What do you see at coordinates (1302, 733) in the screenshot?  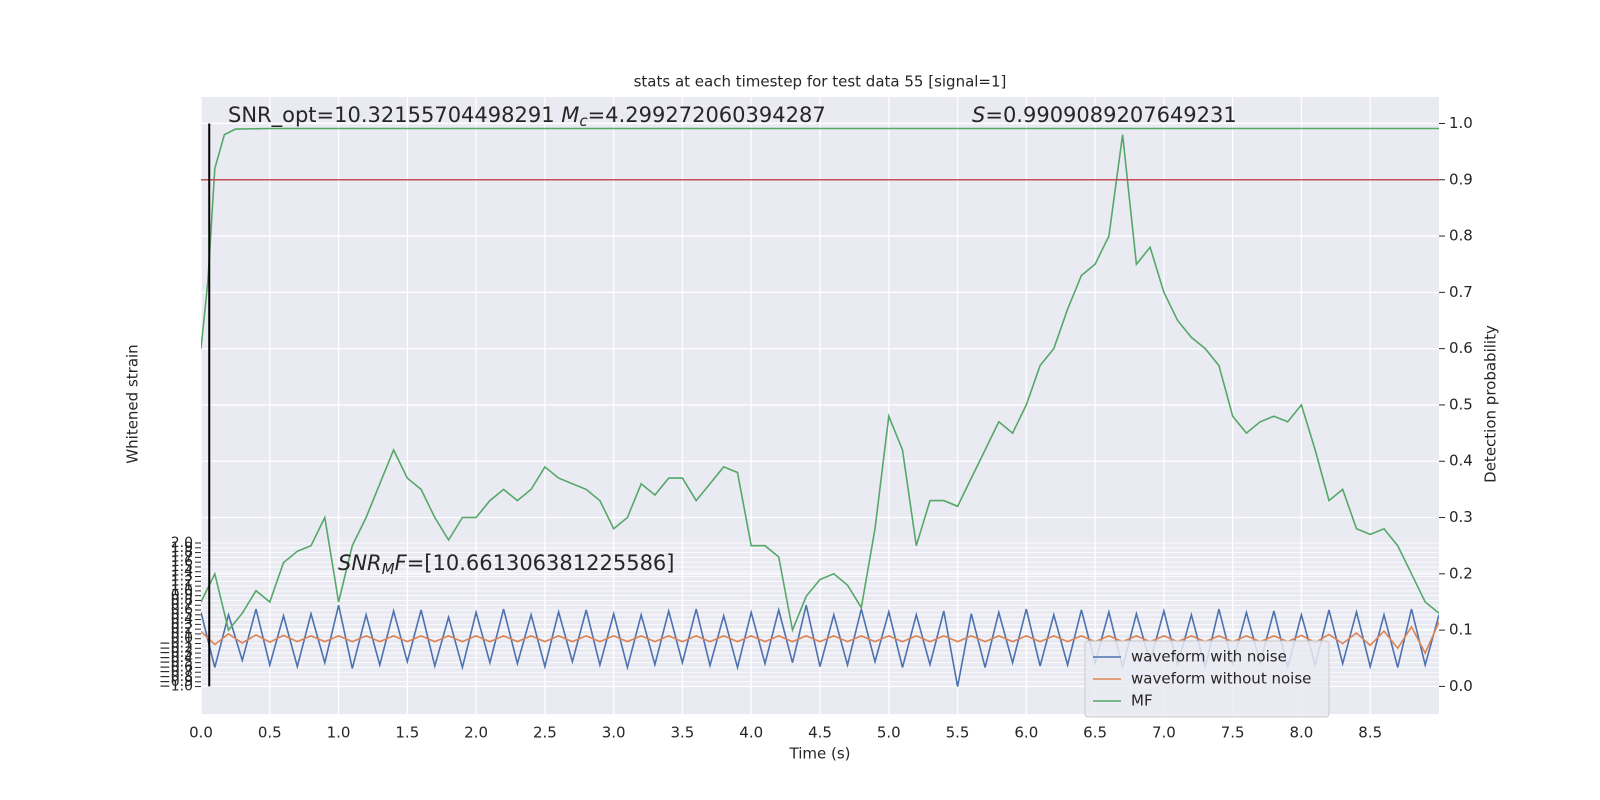 I see `x-tick-label: 8.0` at bounding box center [1302, 733].